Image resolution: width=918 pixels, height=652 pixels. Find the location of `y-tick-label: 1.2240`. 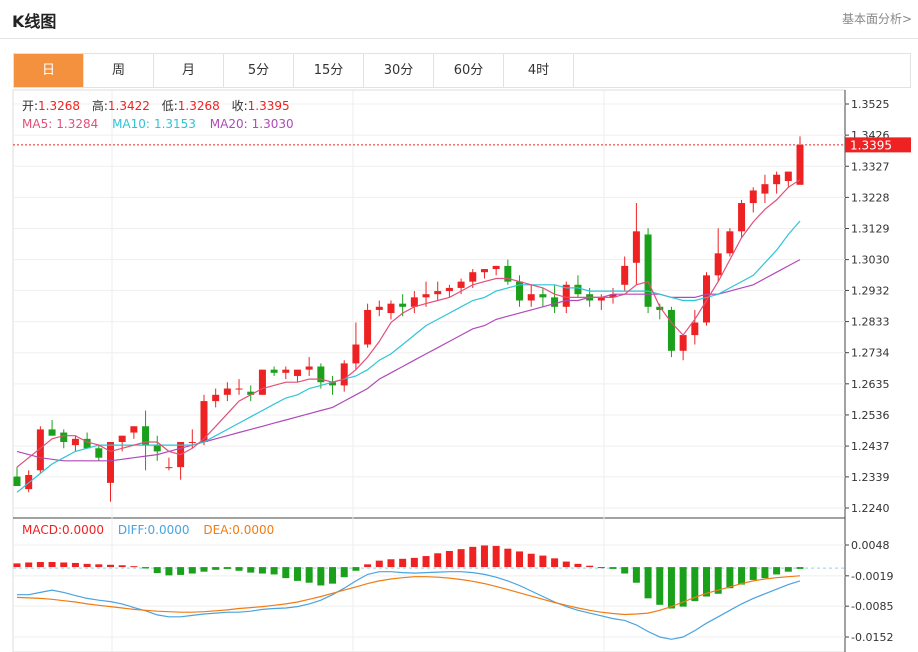

y-tick-label: 1.2240 is located at coordinates (870, 508).